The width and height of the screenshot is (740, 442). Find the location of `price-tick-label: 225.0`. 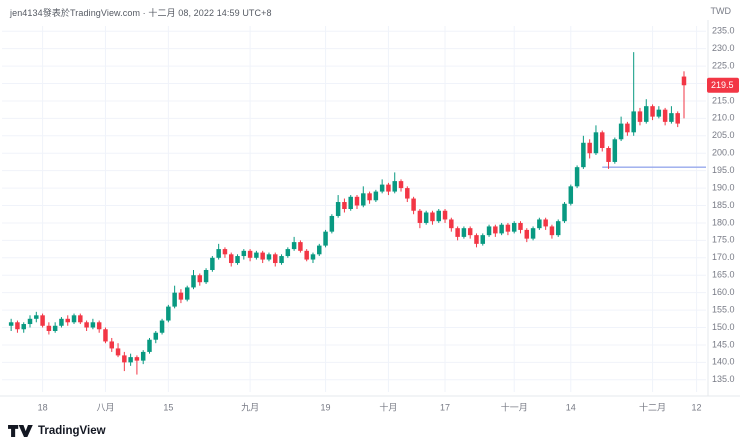

price-tick-label: 225.0 is located at coordinates (723, 65).